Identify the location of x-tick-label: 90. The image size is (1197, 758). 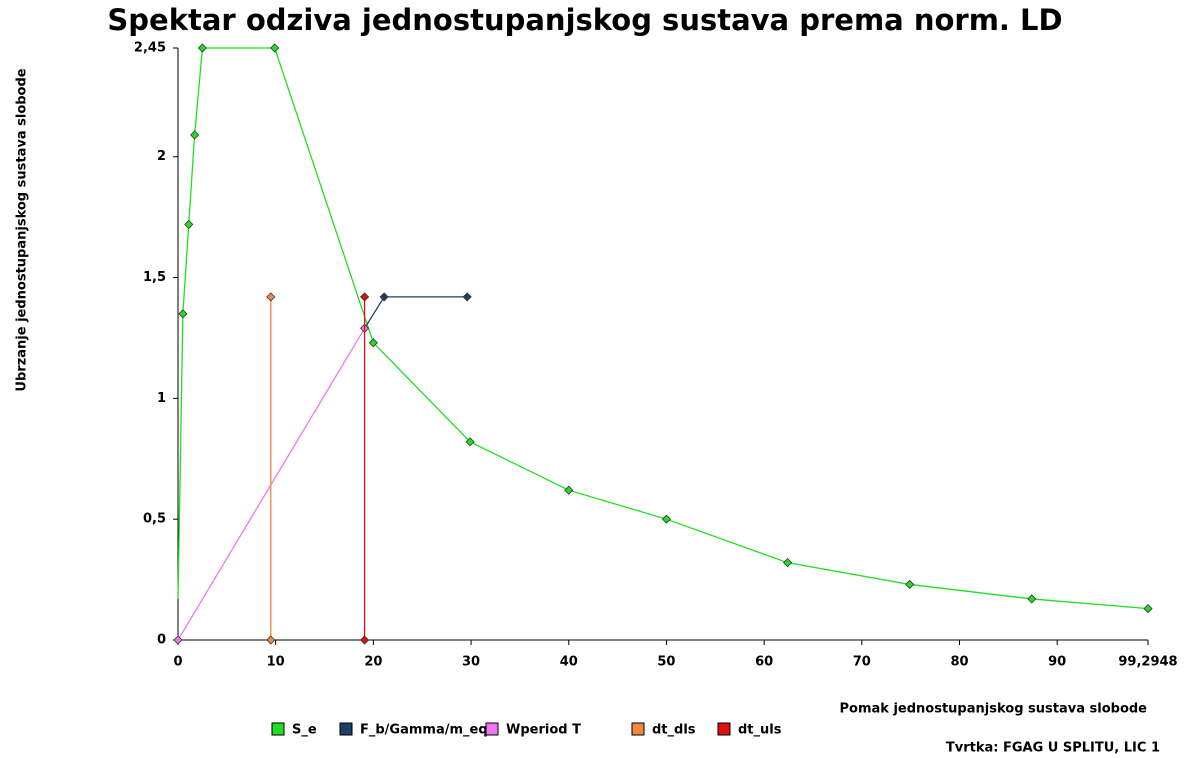
(1057, 662).